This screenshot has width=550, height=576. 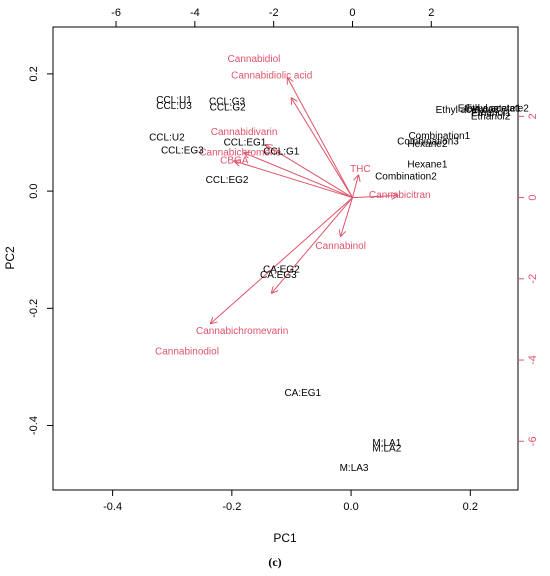 What do you see at coordinates (174, 106) in the screenshot?
I see `score-label: CCL:U3` at bounding box center [174, 106].